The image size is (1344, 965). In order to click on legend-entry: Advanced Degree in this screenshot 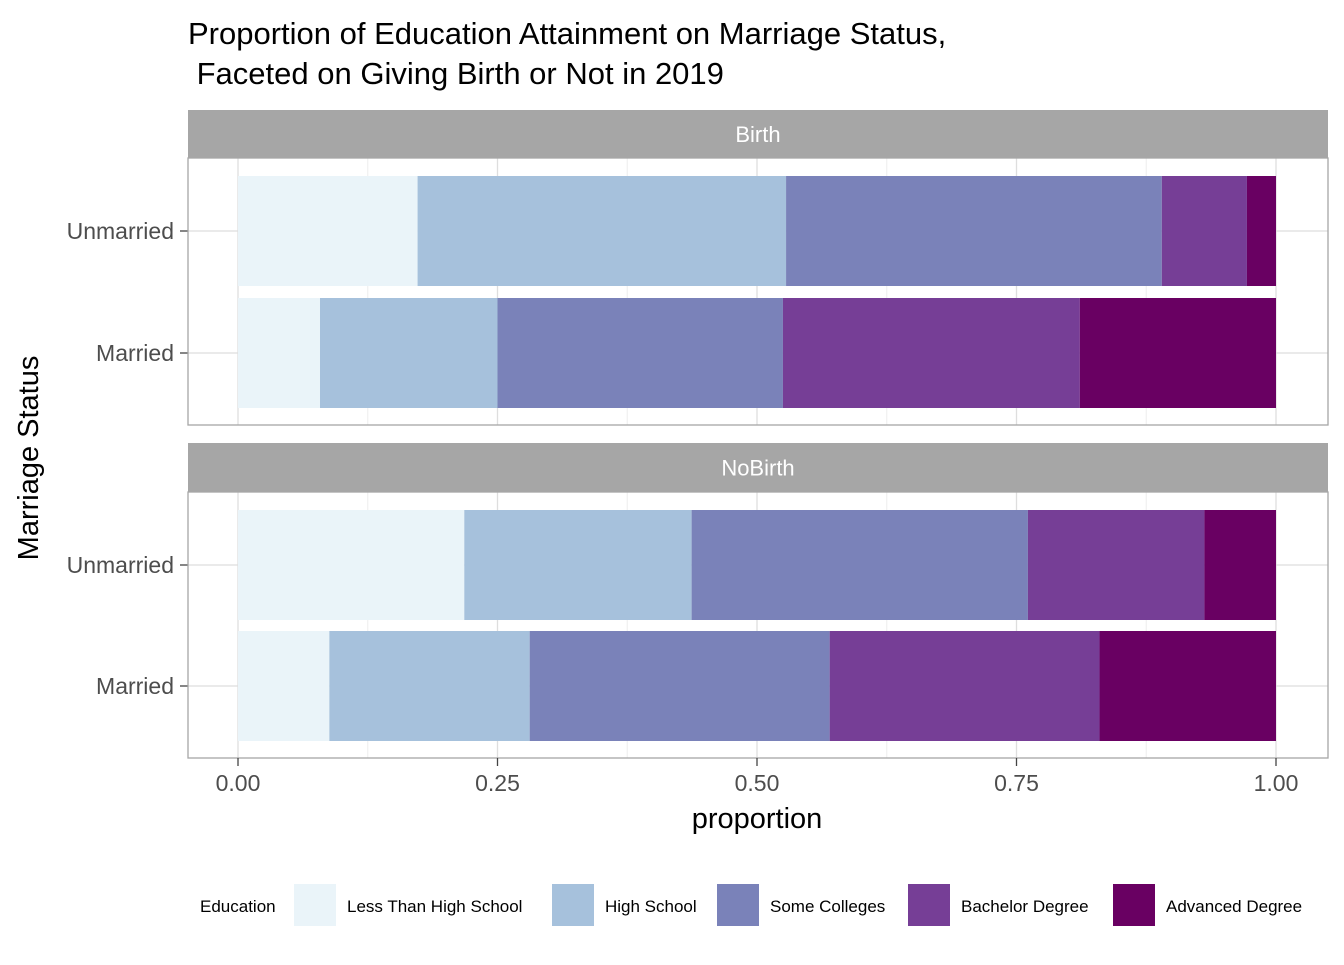, I will do `click(1207, 905)`.